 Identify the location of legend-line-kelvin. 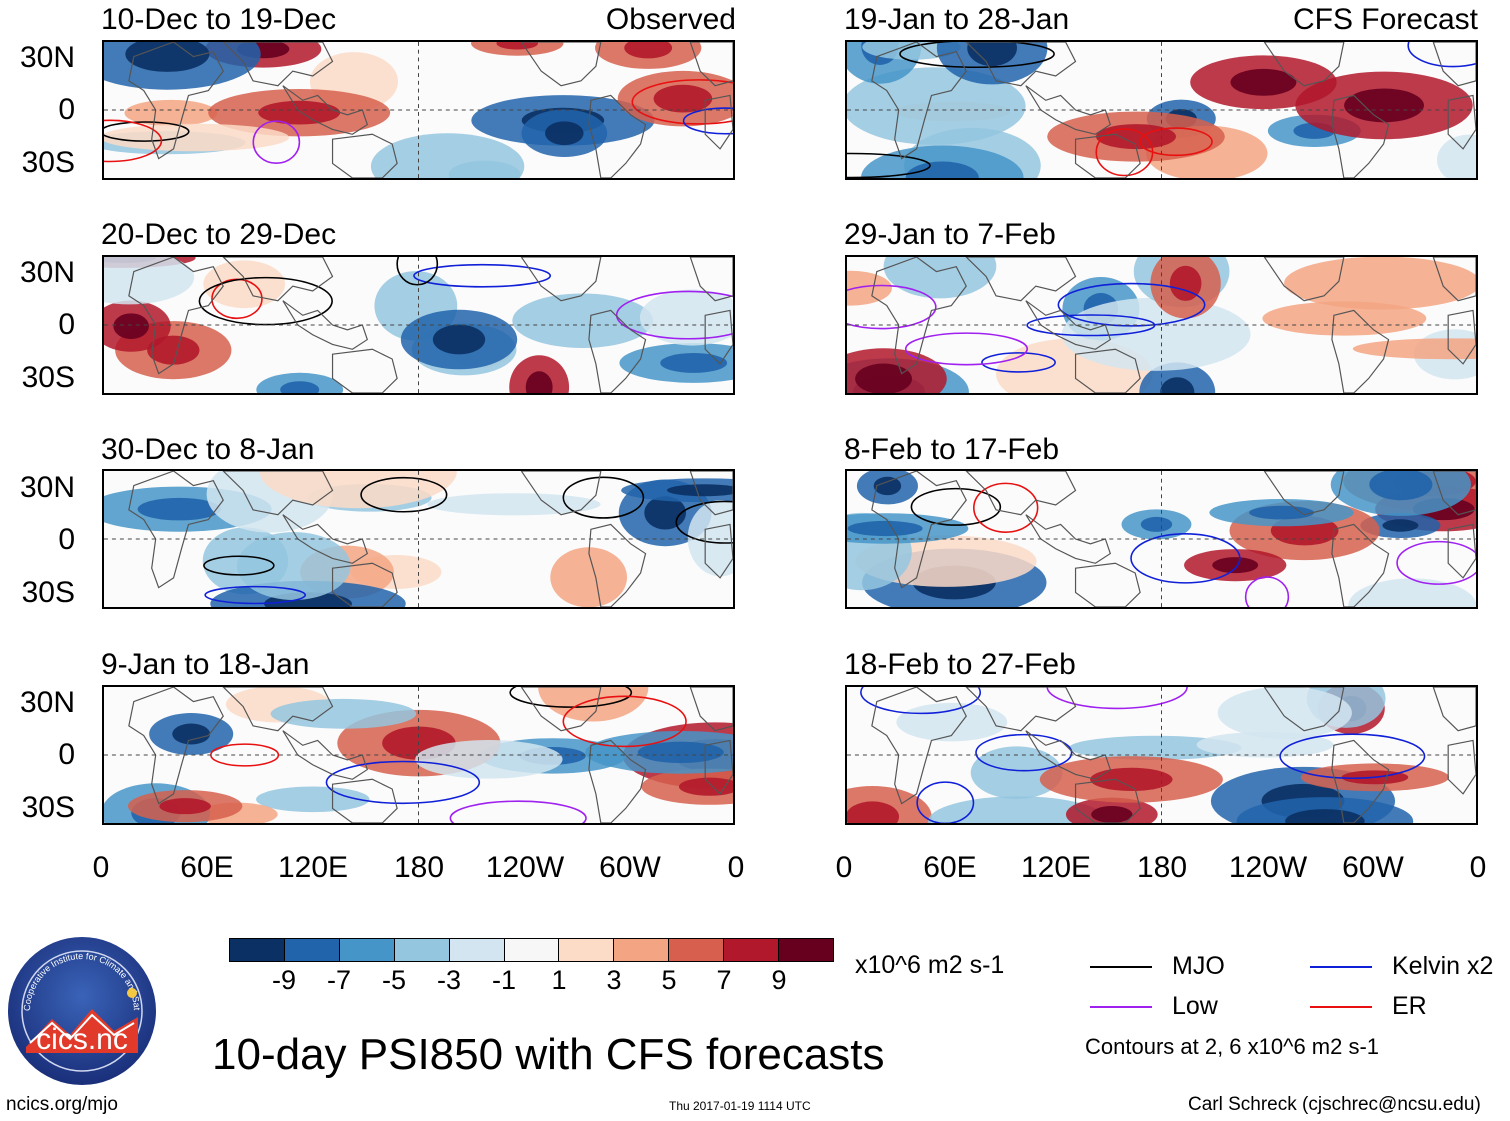
(1341, 967).